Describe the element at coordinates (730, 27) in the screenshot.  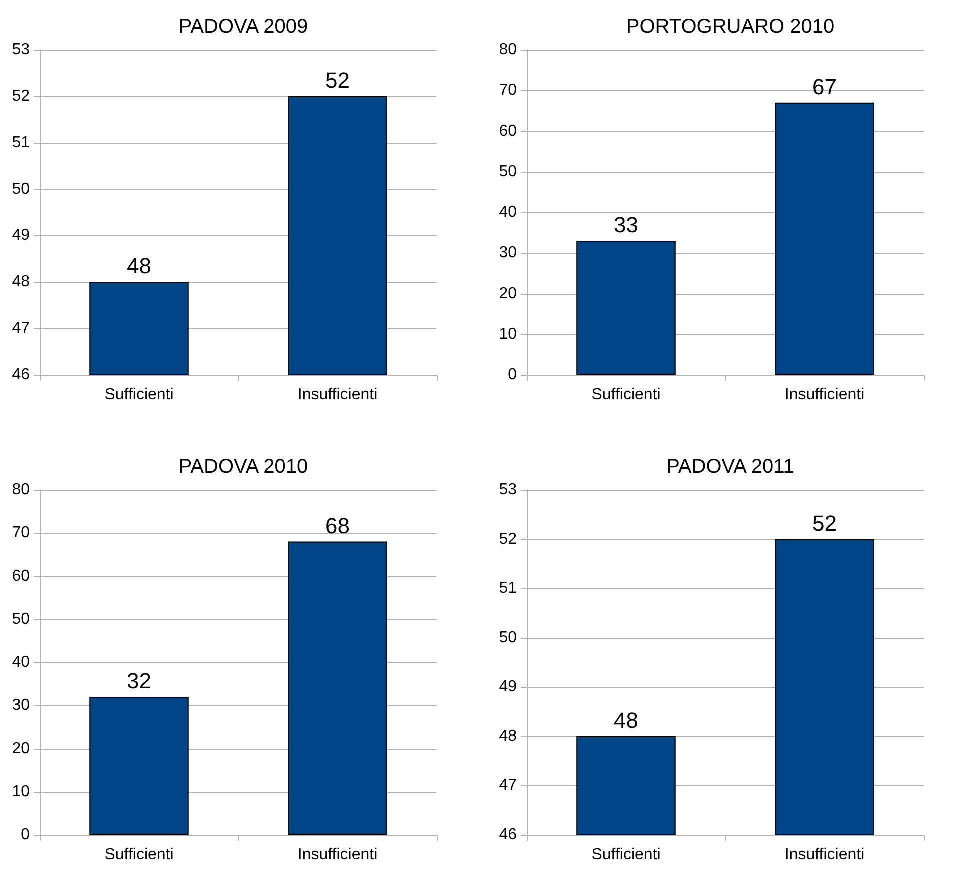
I see `chart-title: PORTOGRUARO 2010` at that location.